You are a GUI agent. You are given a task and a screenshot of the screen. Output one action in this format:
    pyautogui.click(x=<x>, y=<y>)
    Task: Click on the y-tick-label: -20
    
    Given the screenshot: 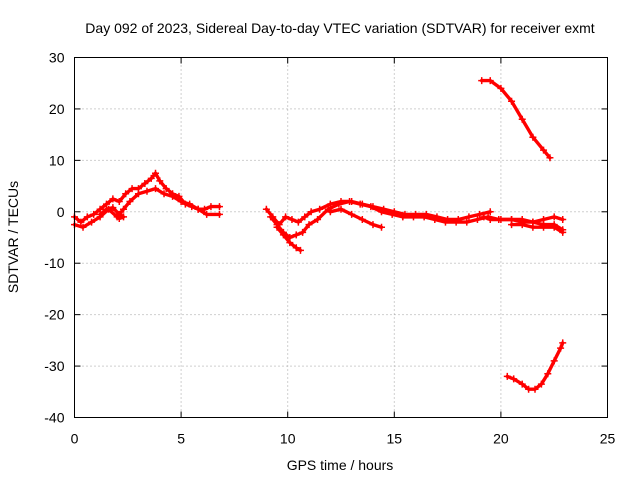 What is the action you would take?
    pyautogui.click(x=54, y=315)
    